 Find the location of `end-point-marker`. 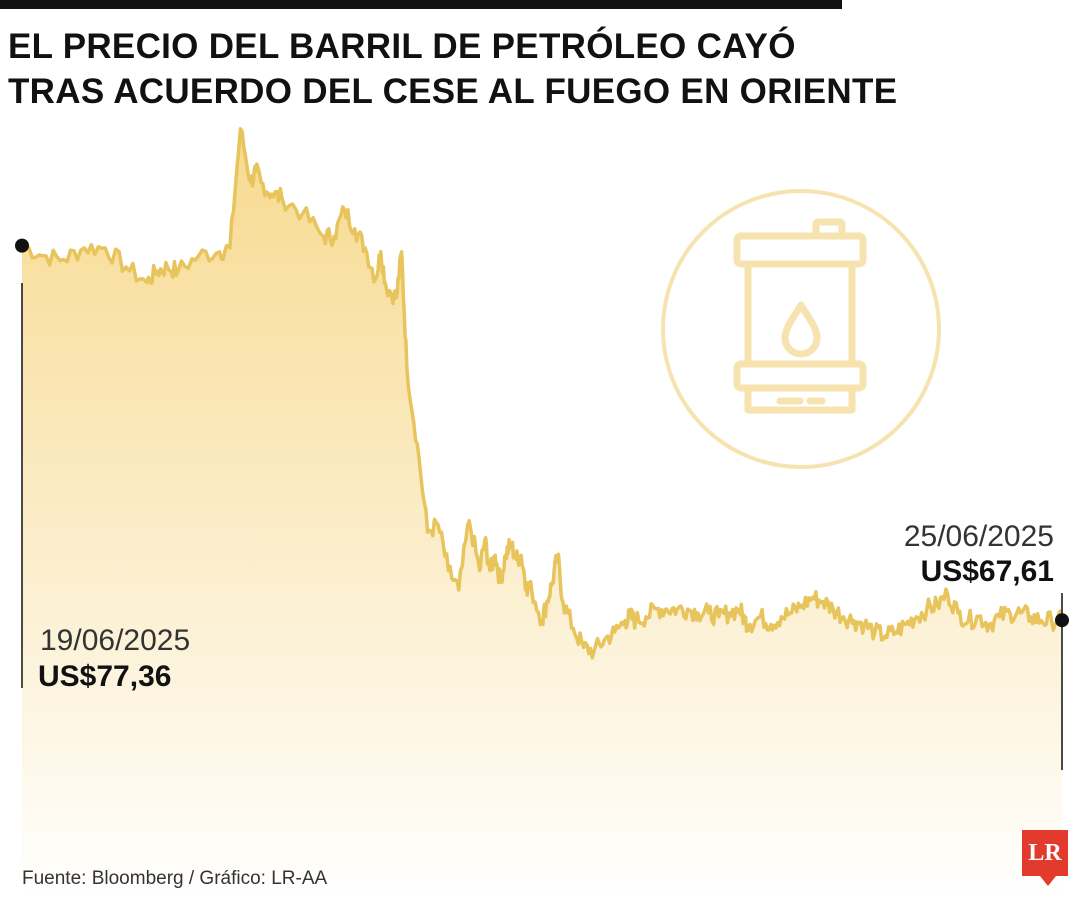

end-point-marker is located at coordinates (1062, 620).